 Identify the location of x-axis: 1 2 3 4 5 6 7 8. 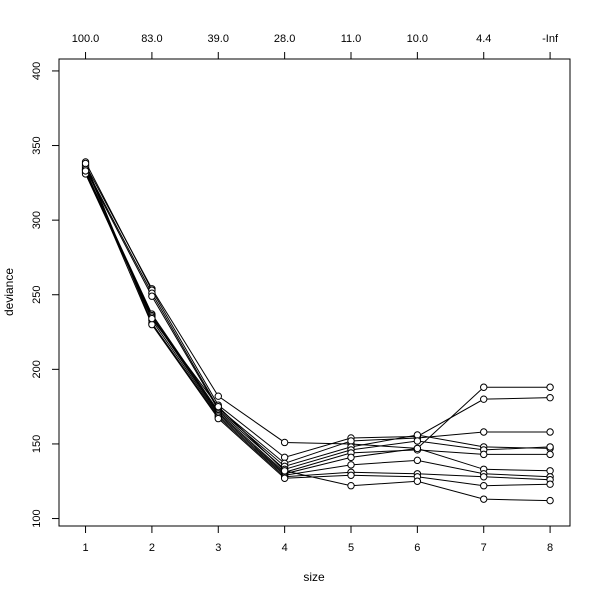
(317, 539).